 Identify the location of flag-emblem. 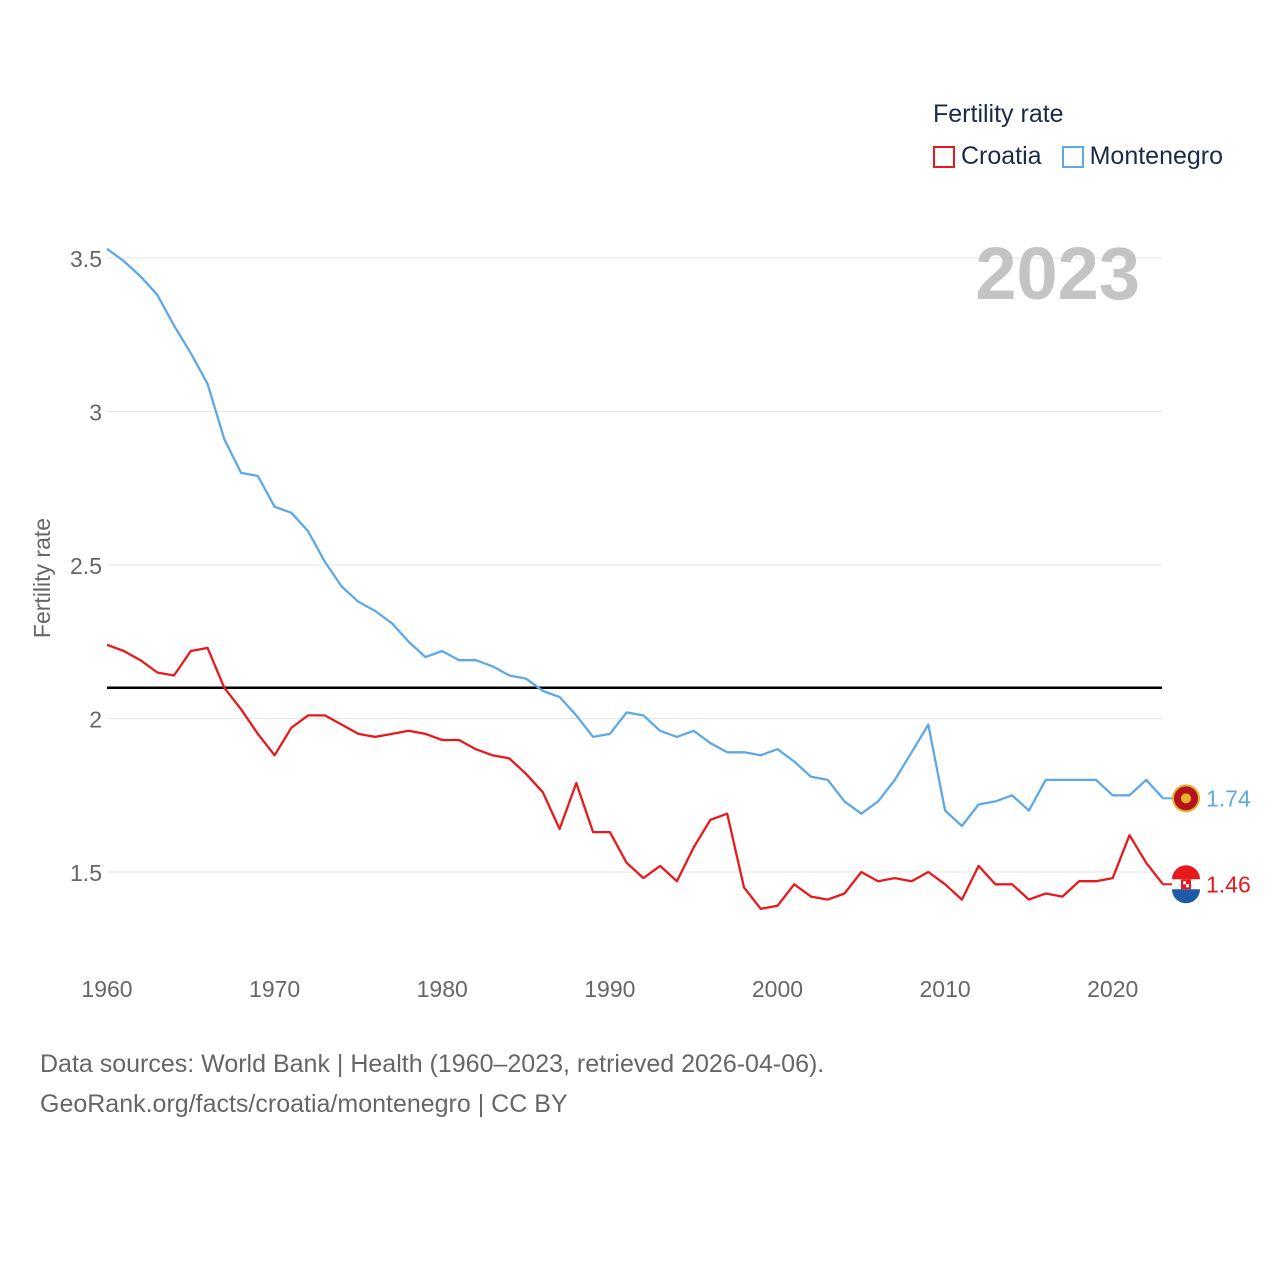
(1186, 798).